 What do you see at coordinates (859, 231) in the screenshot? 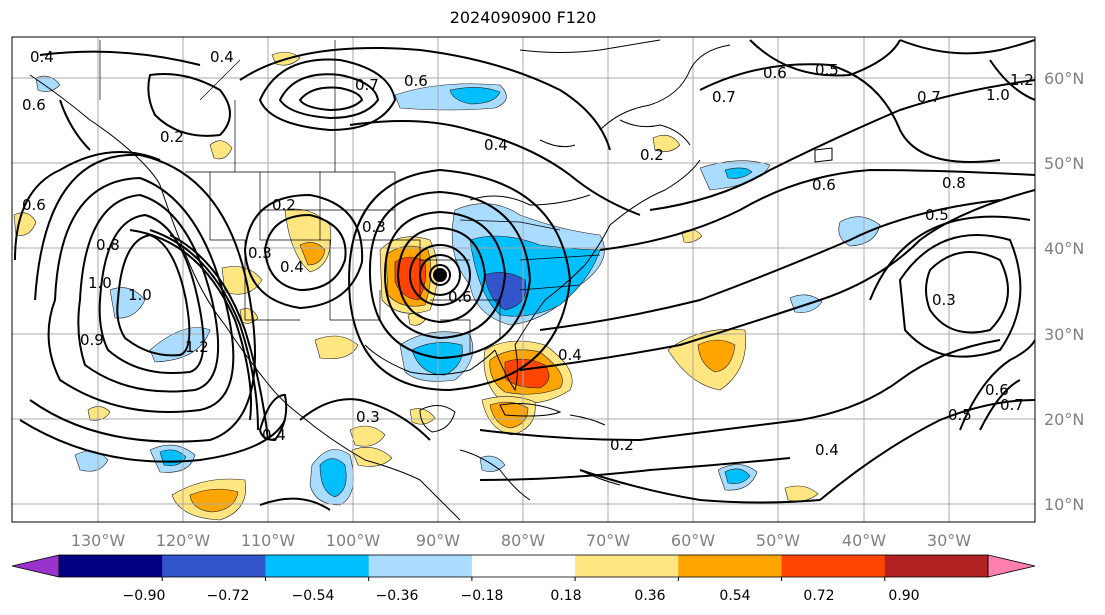
I see `neg-shade-atlantic` at bounding box center [859, 231].